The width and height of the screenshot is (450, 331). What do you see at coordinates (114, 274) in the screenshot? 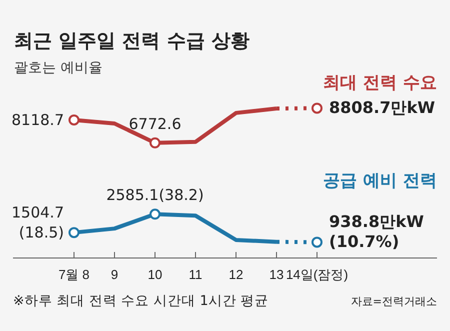
I see `x-tick-label: 9` at bounding box center [114, 274].